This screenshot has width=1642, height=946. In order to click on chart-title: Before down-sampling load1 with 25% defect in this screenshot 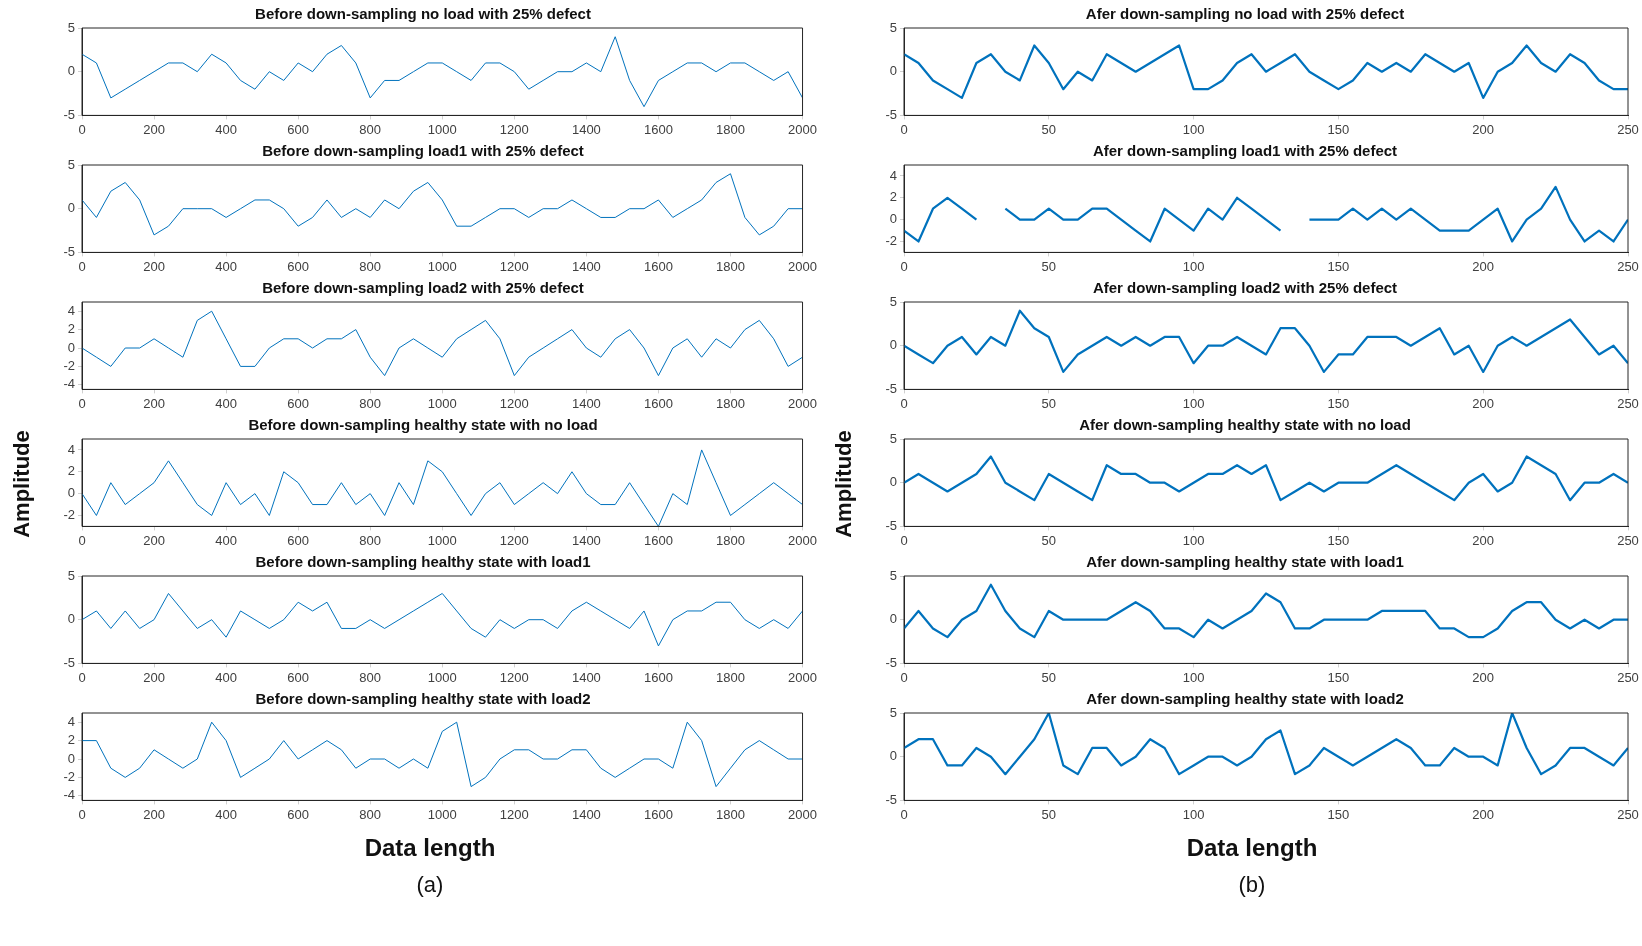, I will do `click(423, 151)`.